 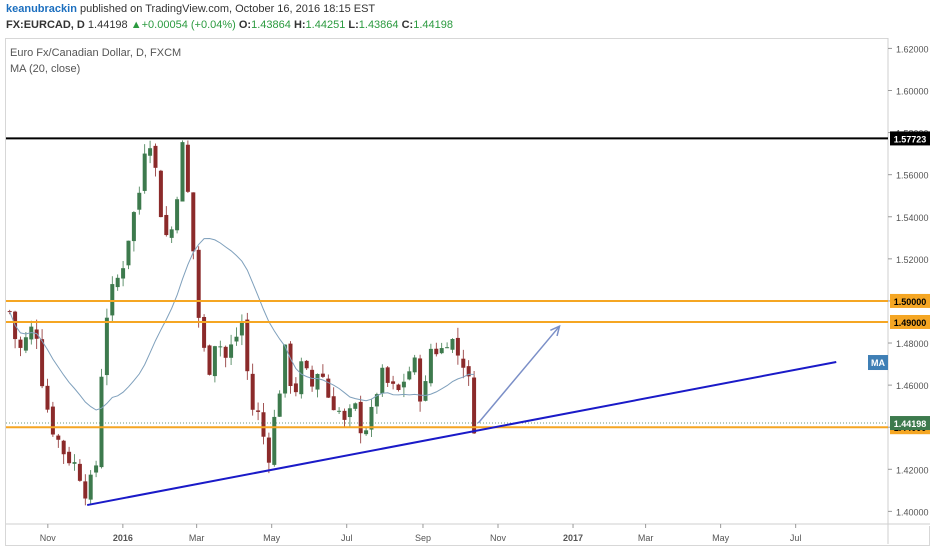 I want to click on y-tick-label: 1.48000, so click(x=912, y=344).